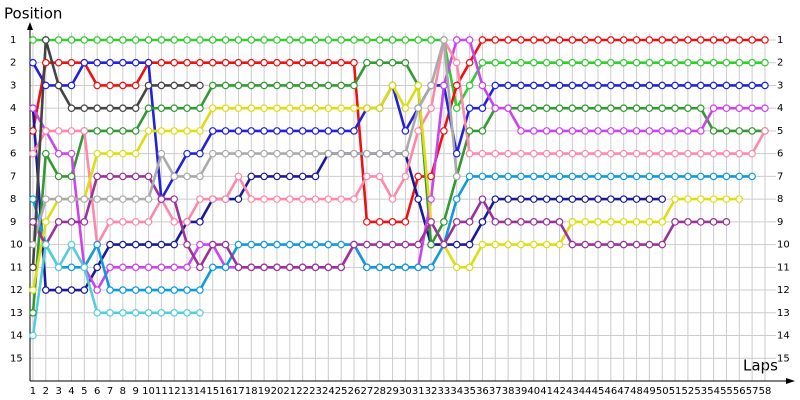  Describe the element at coordinates (13, 131) in the screenshot. I see `y-tick-label: 5` at that location.